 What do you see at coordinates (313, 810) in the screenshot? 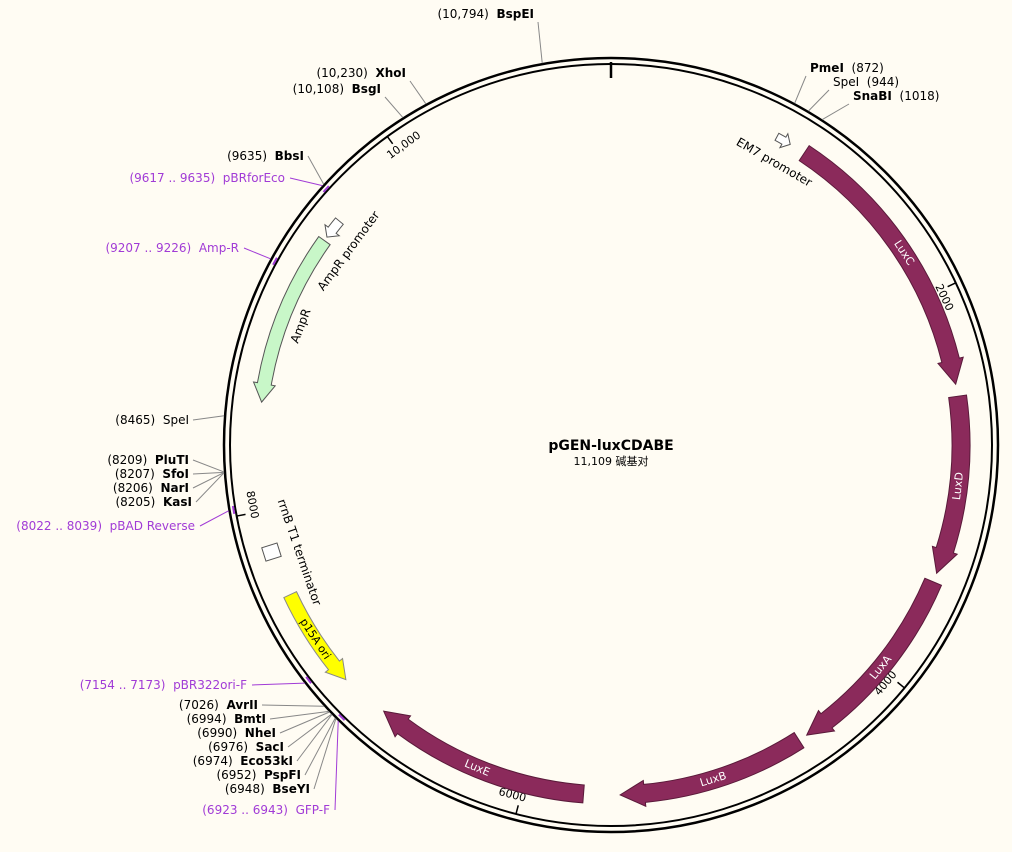
I see `primer-name: GFP-F` at bounding box center [313, 810].